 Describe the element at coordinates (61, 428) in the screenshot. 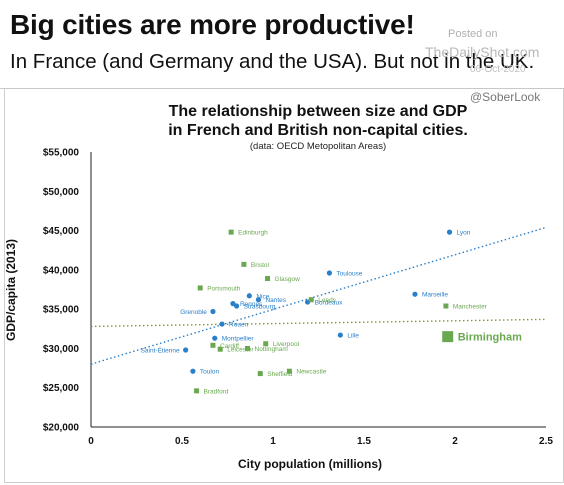

I see `y-tick-label: $20,000` at that location.